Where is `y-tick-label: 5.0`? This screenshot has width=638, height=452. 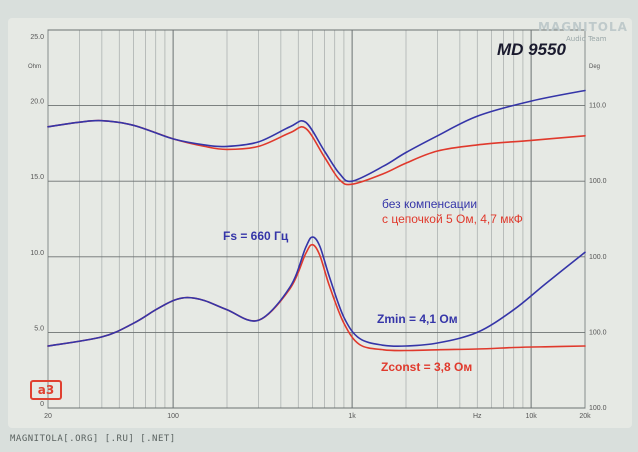
y-tick-label: 5.0 is located at coordinates (39, 328).